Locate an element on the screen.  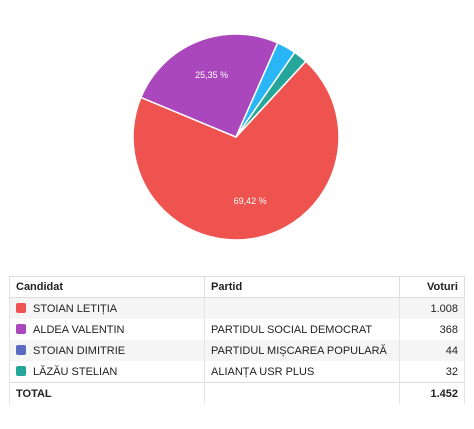
candidate-cell: LĂZĂU STELIAN is located at coordinates (107, 372).